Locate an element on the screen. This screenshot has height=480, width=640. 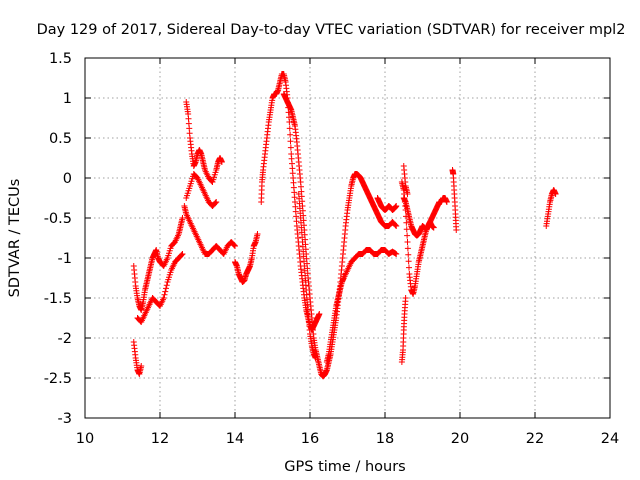
x-tick-label: 14 is located at coordinates (235, 439).